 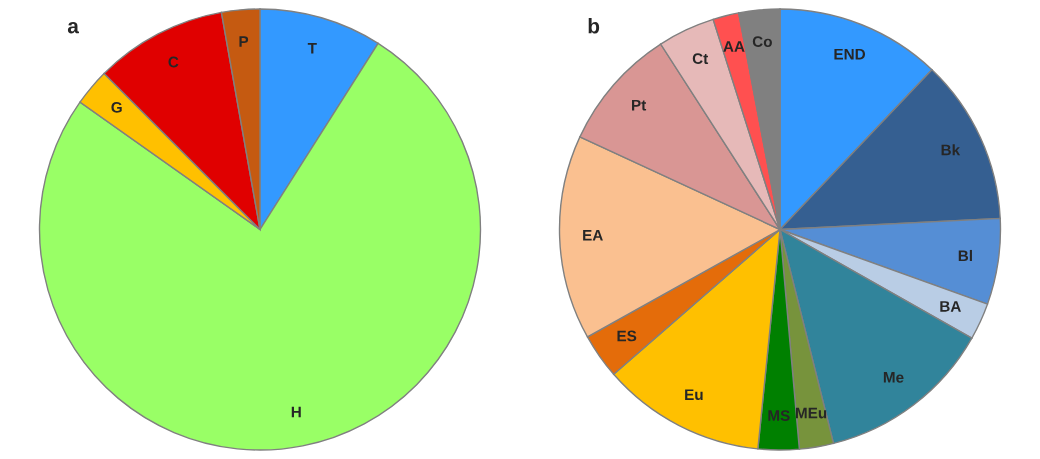 What do you see at coordinates (173, 62) in the screenshot?
I see `slice-label: C` at bounding box center [173, 62].